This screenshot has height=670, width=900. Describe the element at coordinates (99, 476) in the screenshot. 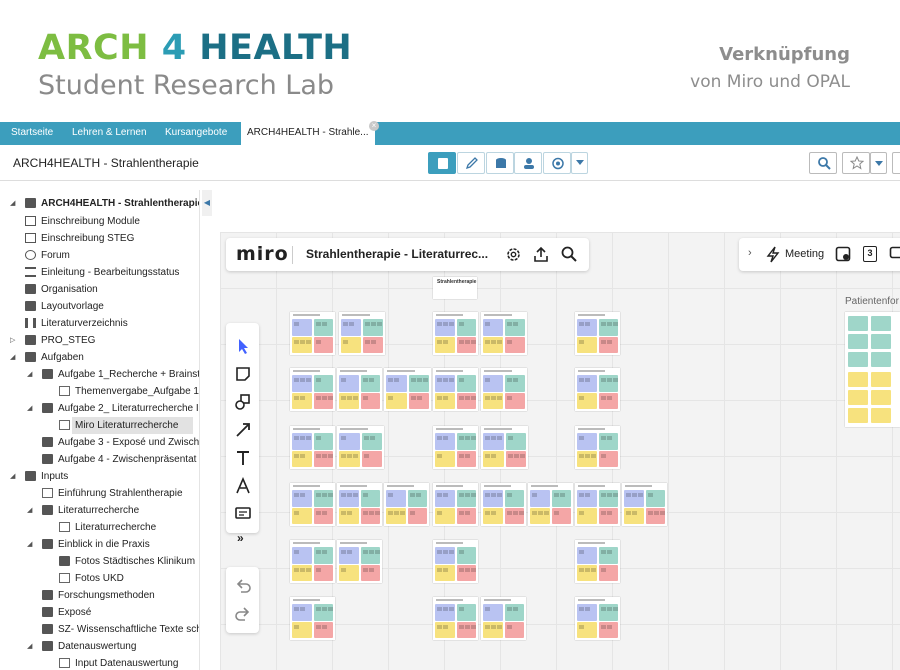

I see `tree-item-inputs: ◢ Inputs` at that location.